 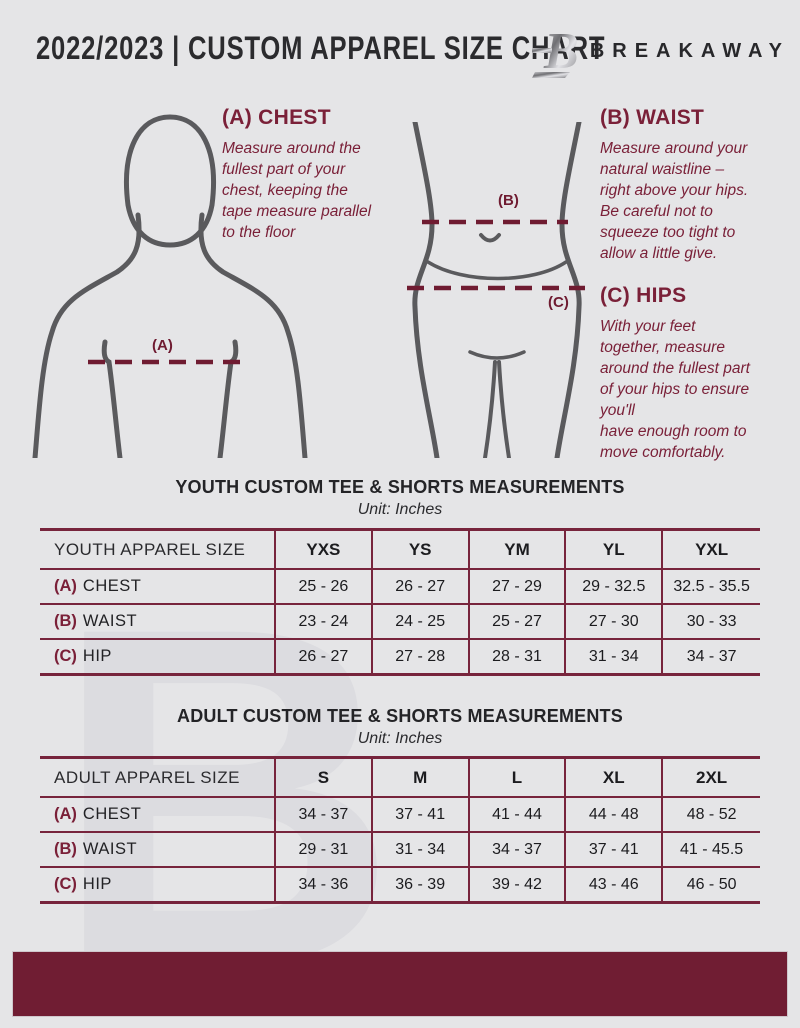 I want to click on figure-right-arm-inner, so click(x=228, y=398).